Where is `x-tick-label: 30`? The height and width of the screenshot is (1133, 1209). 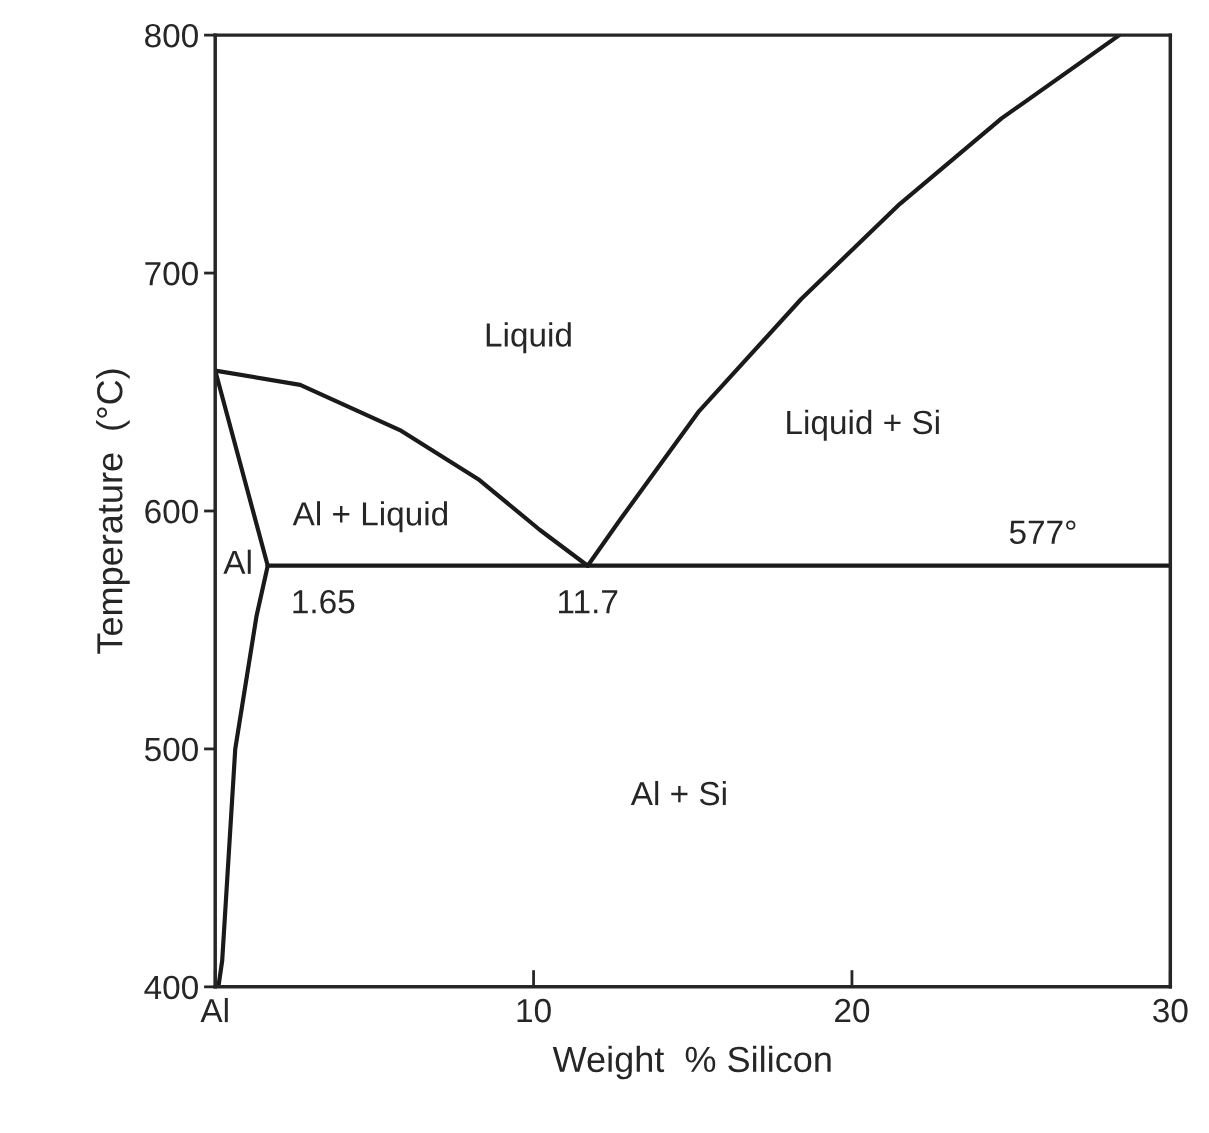
x-tick-label: 30 is located at coordinates (1170, 1010).